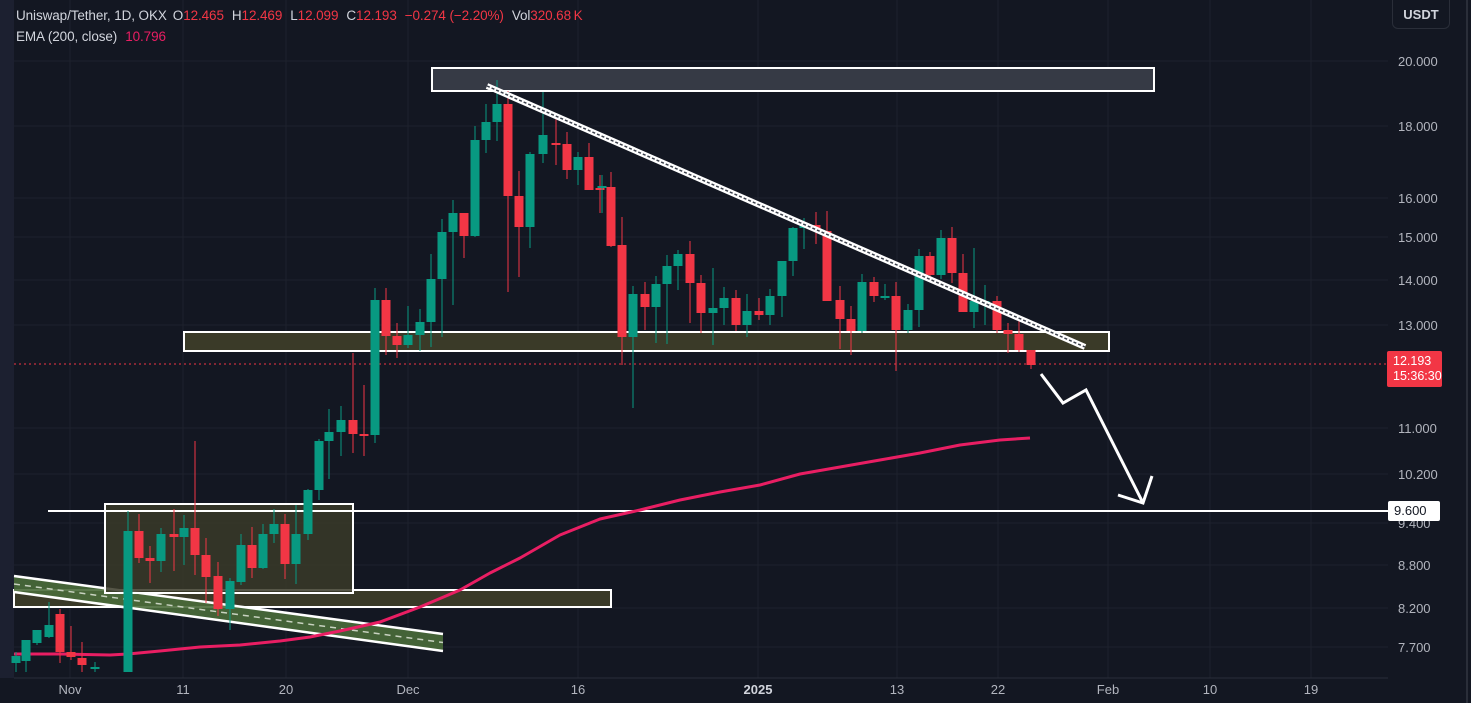  Describe the element at coordinates (228, 621) in the screenshot. I see `channel-lower-line` at that location.